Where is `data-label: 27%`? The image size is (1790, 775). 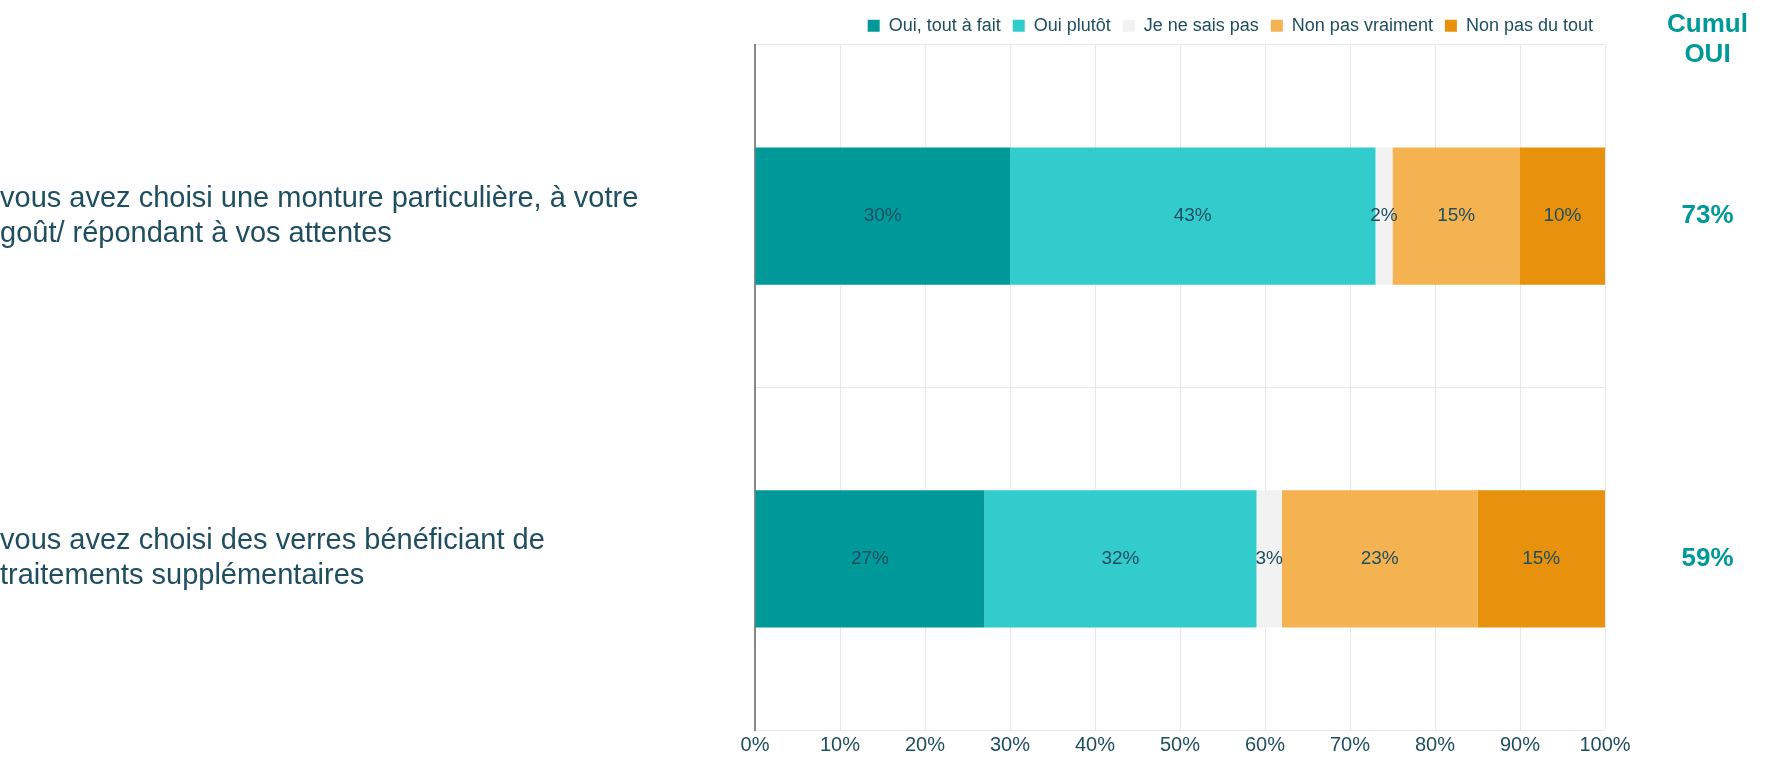
data-label: 27% is located at coordinates (870, 558).